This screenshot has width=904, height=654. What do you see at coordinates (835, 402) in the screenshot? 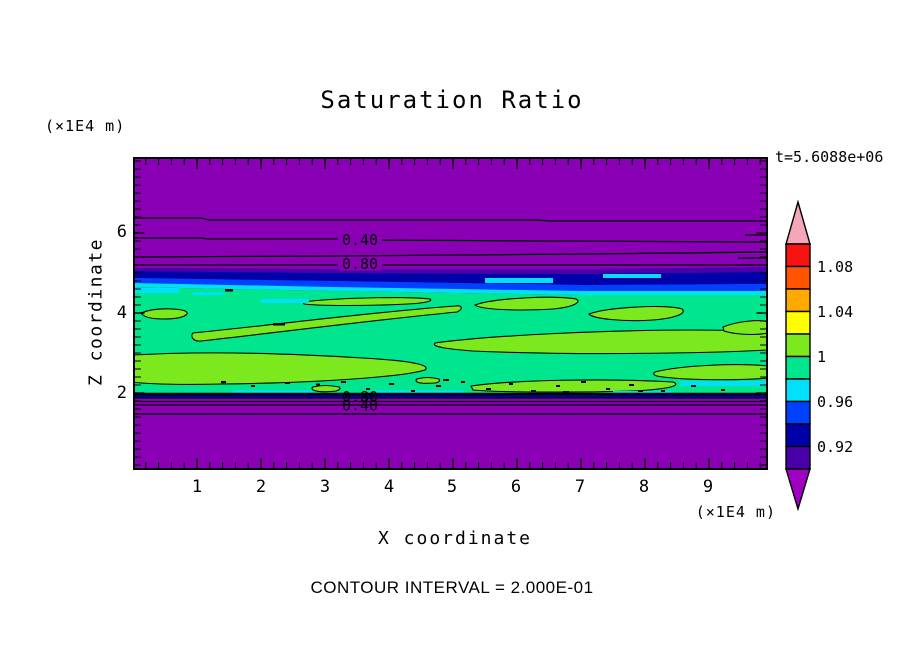
I see `colorbar-label-0.96: 0.96` at bounding box center [835, 402].